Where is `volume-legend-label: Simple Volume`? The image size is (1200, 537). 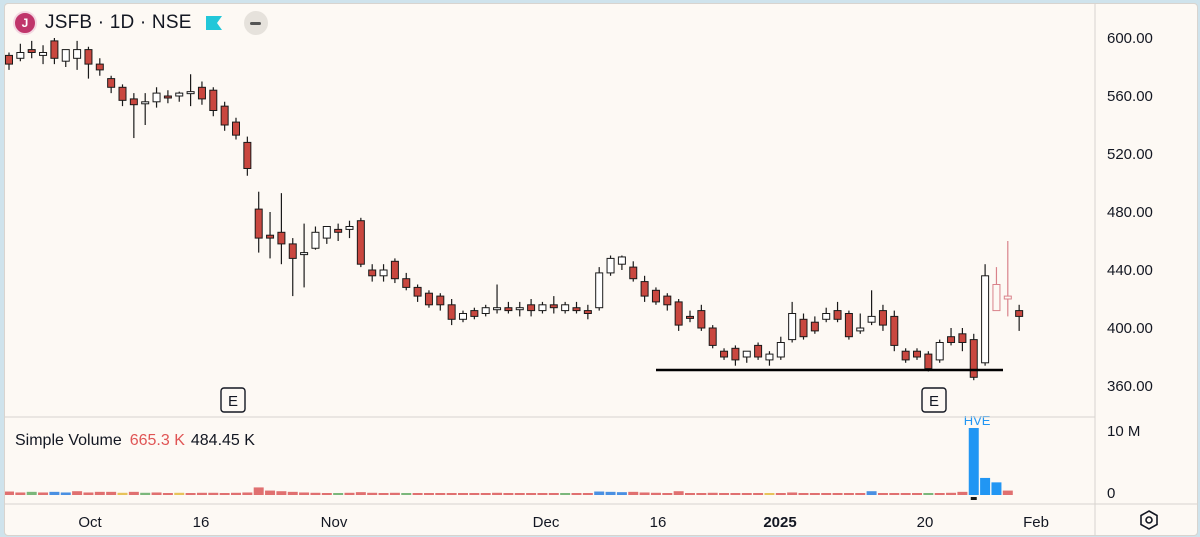
volume-legend-label: Simple Volume is located at coordinates (68, 440).